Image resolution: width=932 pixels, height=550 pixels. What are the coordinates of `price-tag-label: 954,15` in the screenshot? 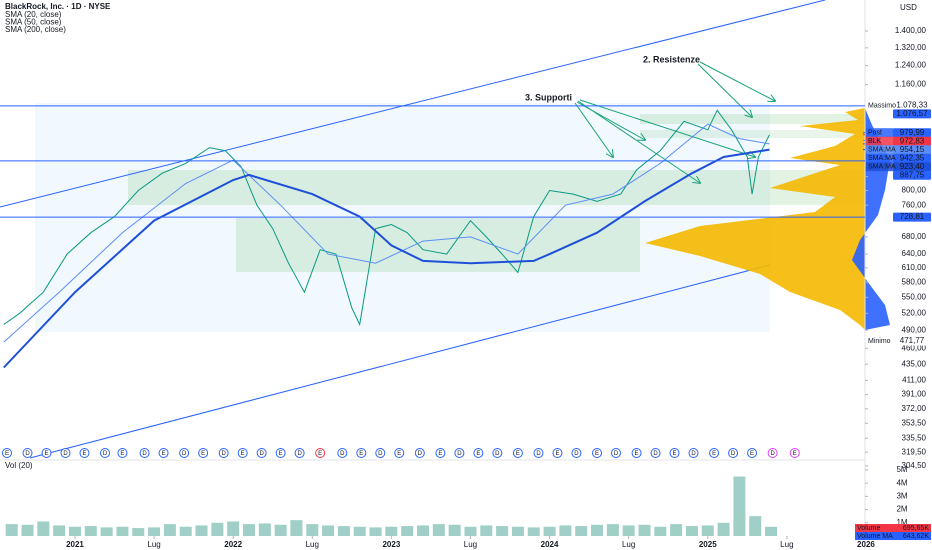 It's located at (912, 149).